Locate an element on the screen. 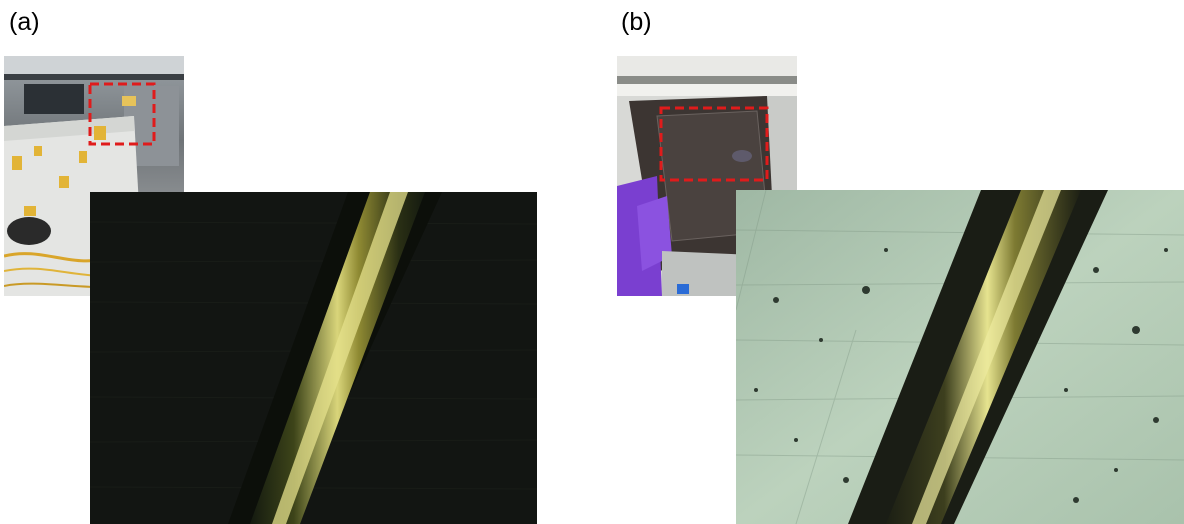  panel-a-highlight-box is located at coordinates (122, 114).